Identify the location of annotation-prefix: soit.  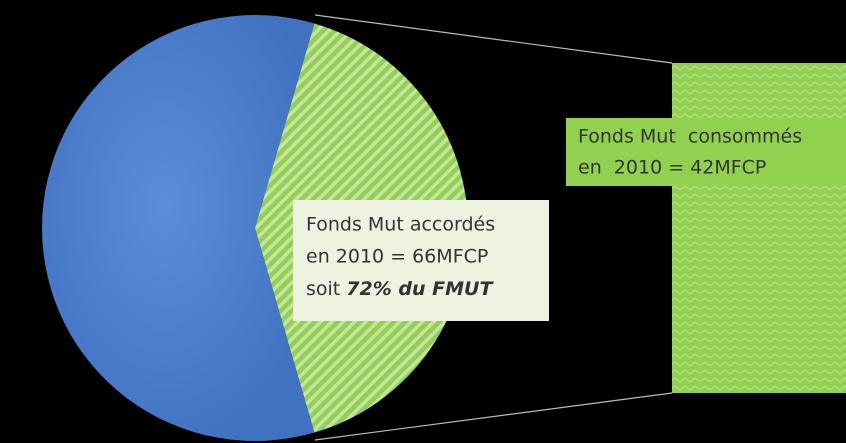
(326, 289).